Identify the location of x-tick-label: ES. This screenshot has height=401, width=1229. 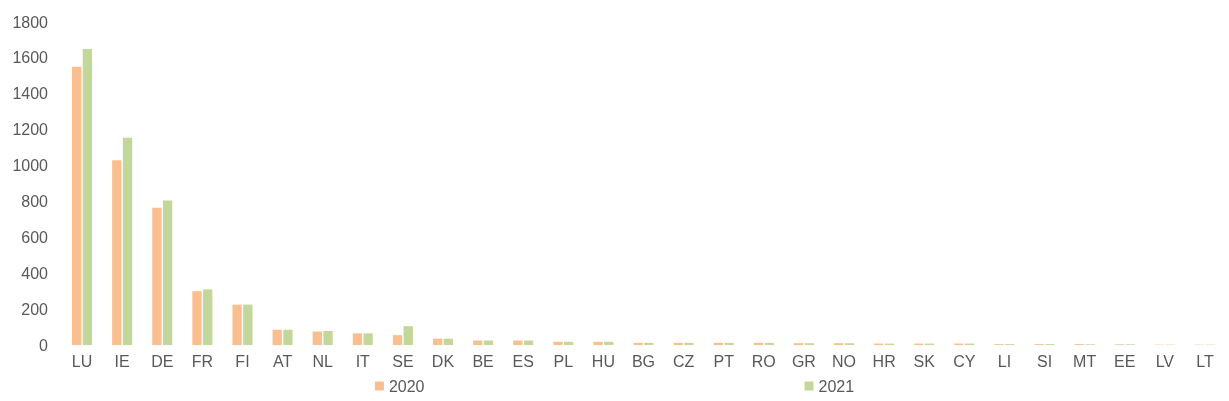
(523, 361).